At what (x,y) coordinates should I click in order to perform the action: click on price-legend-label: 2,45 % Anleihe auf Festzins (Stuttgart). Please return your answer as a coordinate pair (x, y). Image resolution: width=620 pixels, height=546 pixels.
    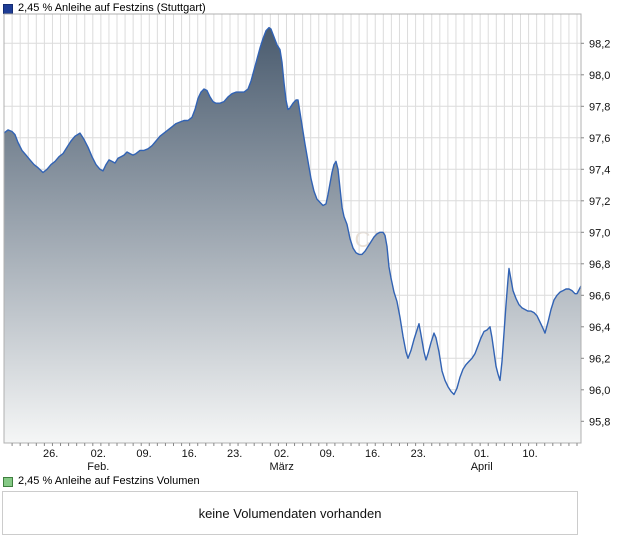
    Looking at the image, I should click on (112, 8).